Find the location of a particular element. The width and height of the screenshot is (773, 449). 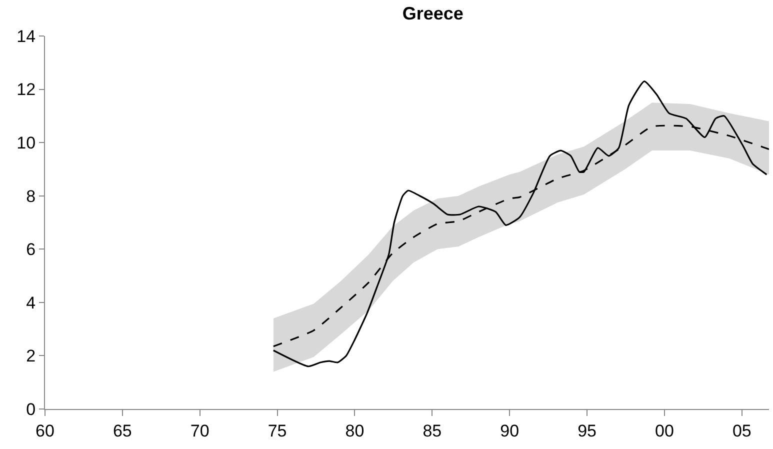

y-tick-label: 14 is located at coordinates (26, 36).